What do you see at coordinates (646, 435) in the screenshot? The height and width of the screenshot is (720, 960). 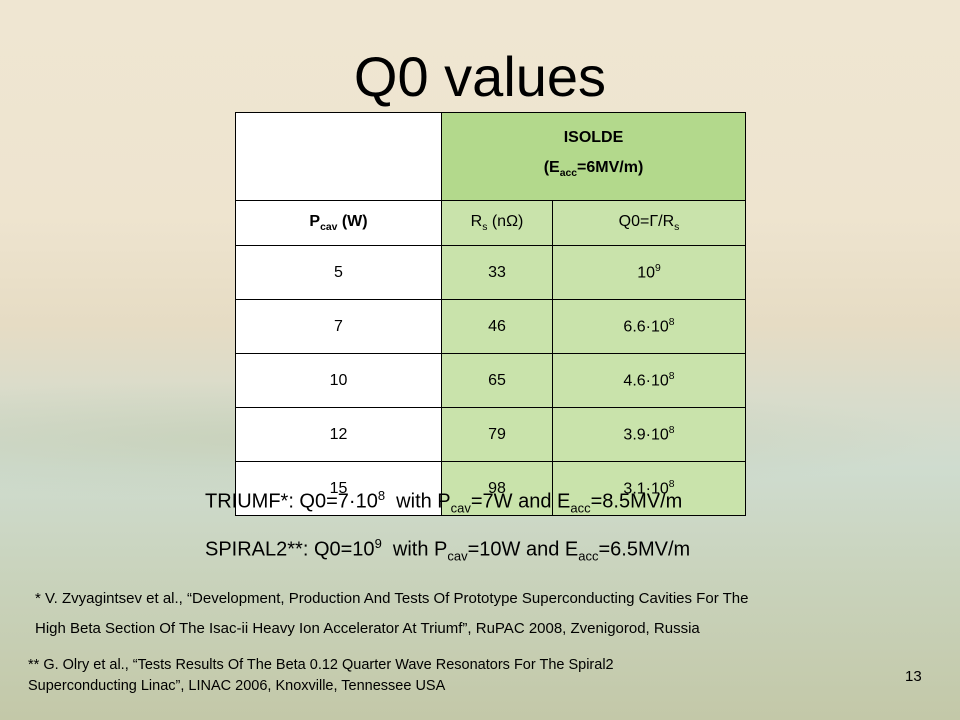 I see `text-run: 3.9·10` at bounding box center [646, 435].